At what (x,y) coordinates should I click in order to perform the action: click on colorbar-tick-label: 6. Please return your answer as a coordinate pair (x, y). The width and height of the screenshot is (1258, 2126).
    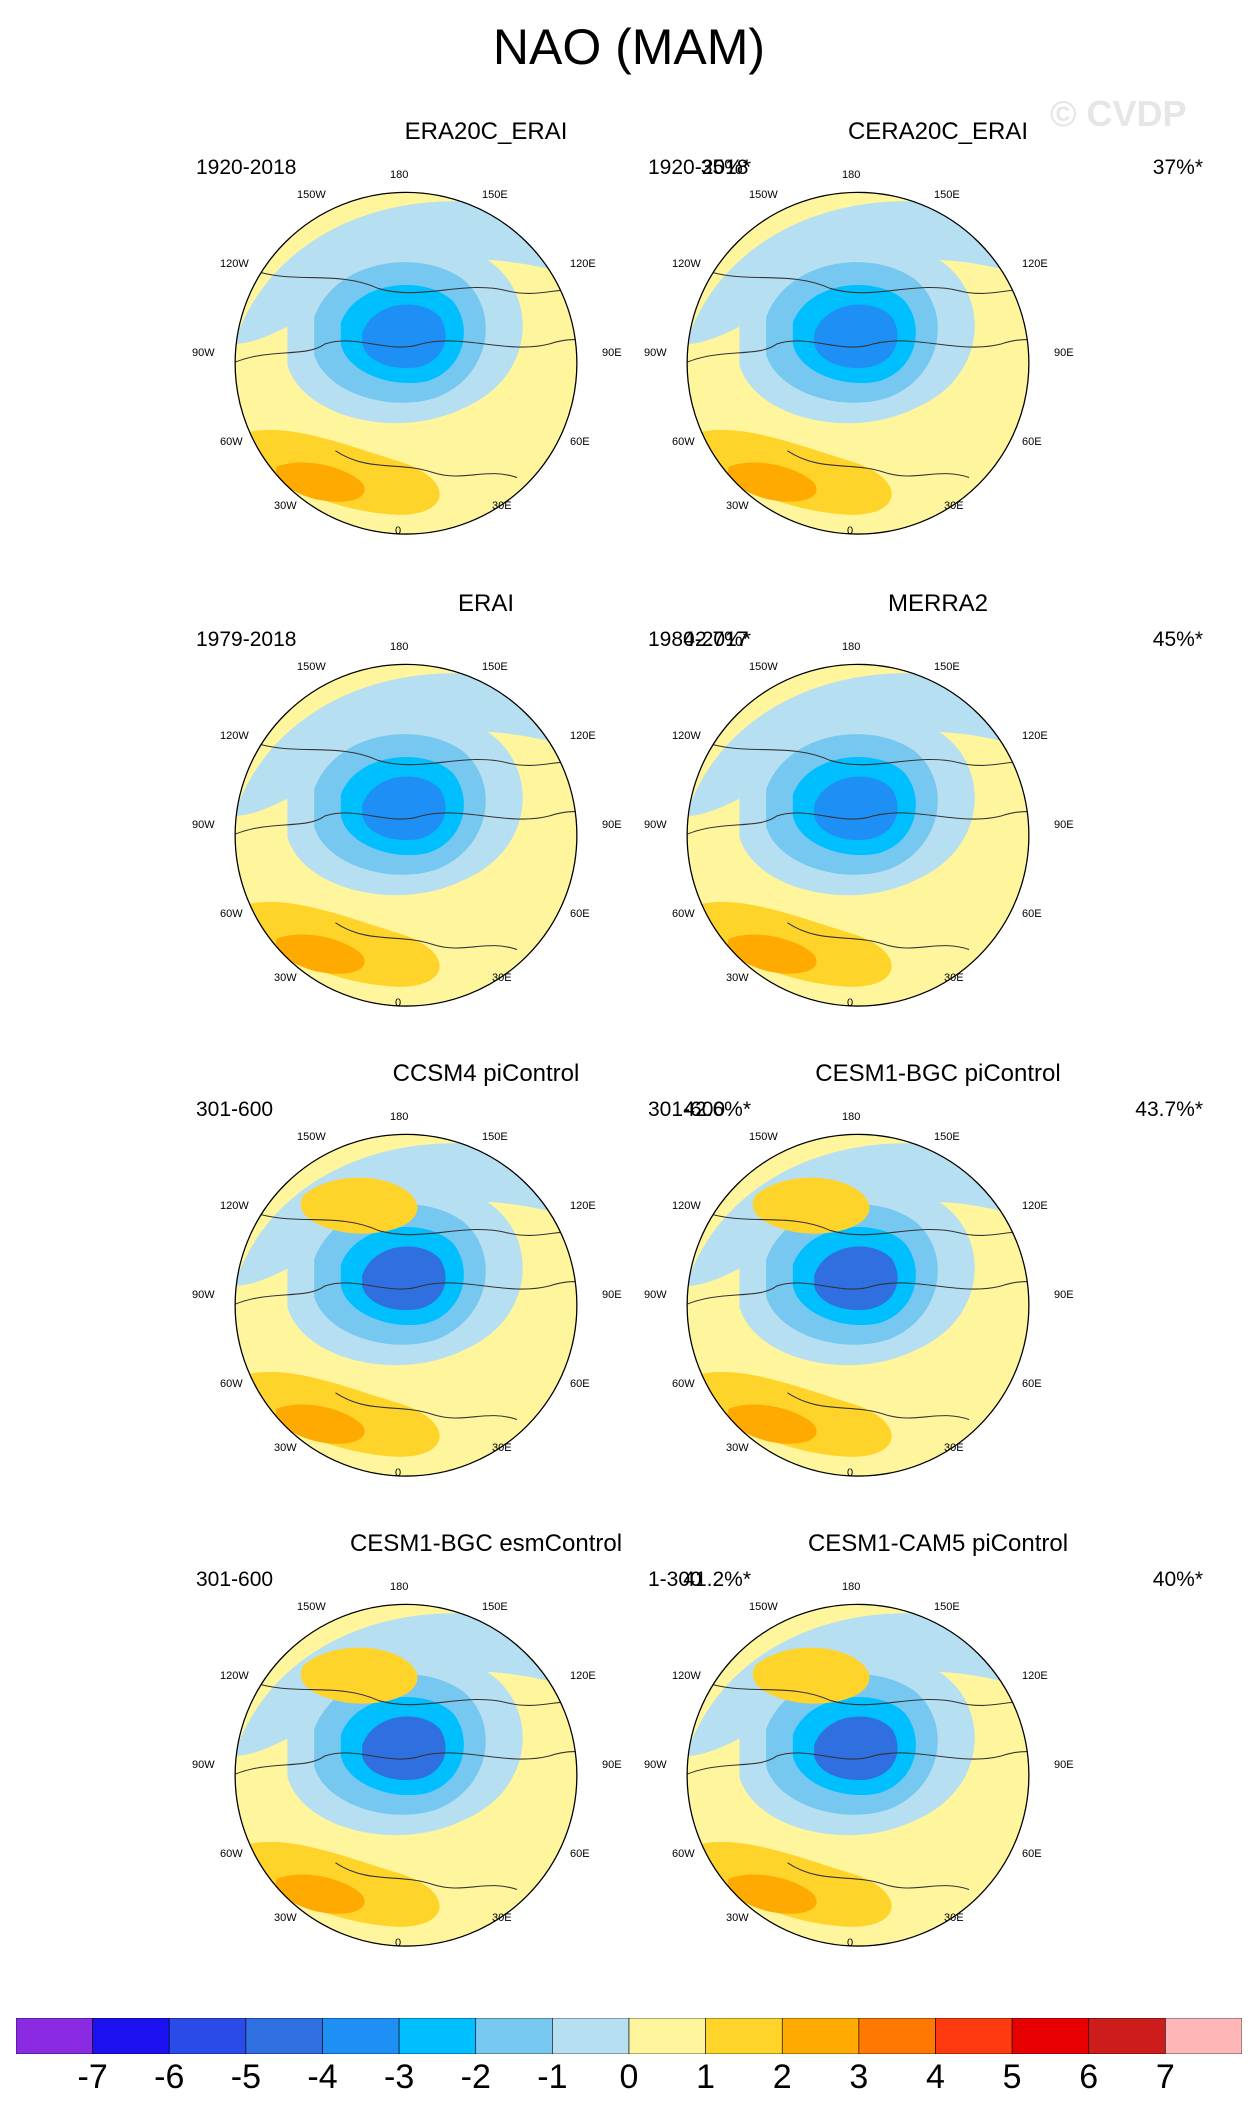
    Looking at the image, I should click on (1089, 2077).